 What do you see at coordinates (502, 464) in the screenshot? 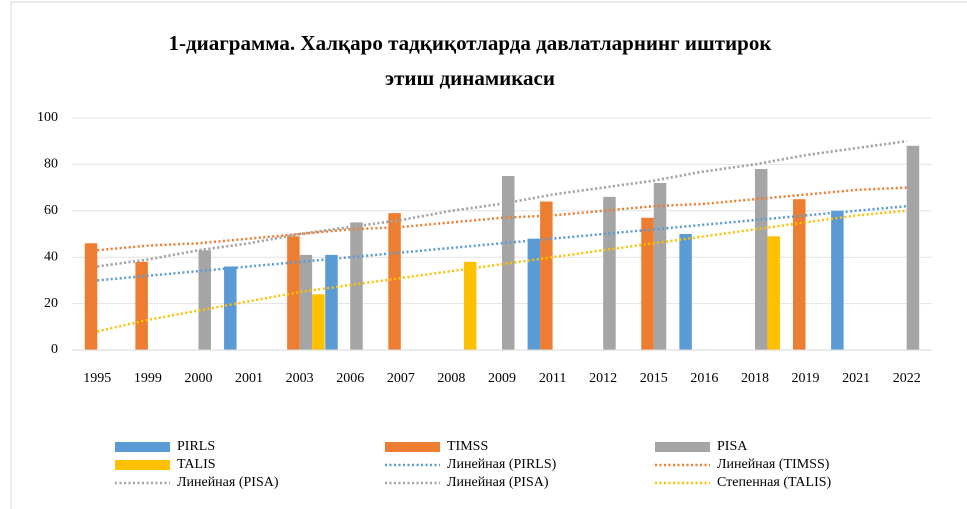
I see `legend-label: Линейная (PIRLS)` at bounding box center [502, 464].